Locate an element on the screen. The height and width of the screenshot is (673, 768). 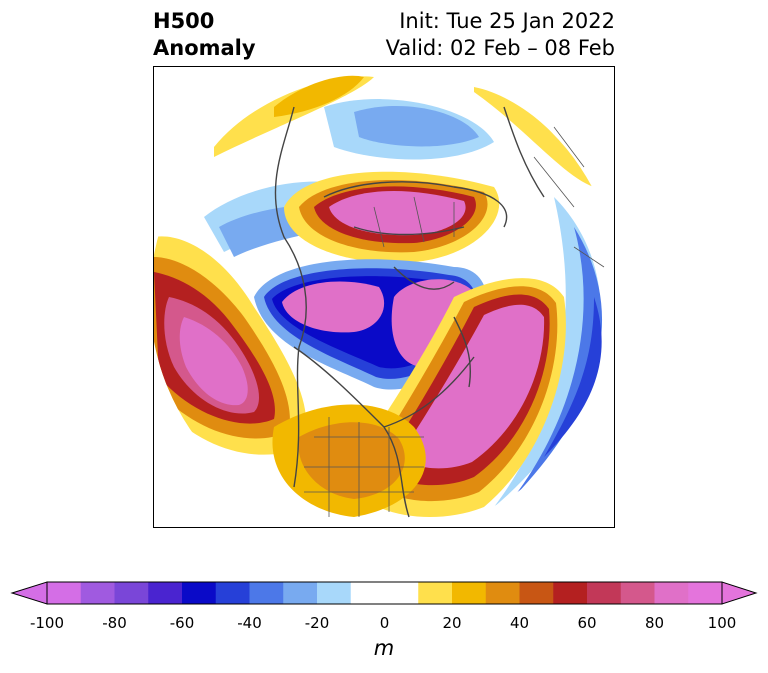
anomaly-neg-min-west is located at coordinates (333, 307).